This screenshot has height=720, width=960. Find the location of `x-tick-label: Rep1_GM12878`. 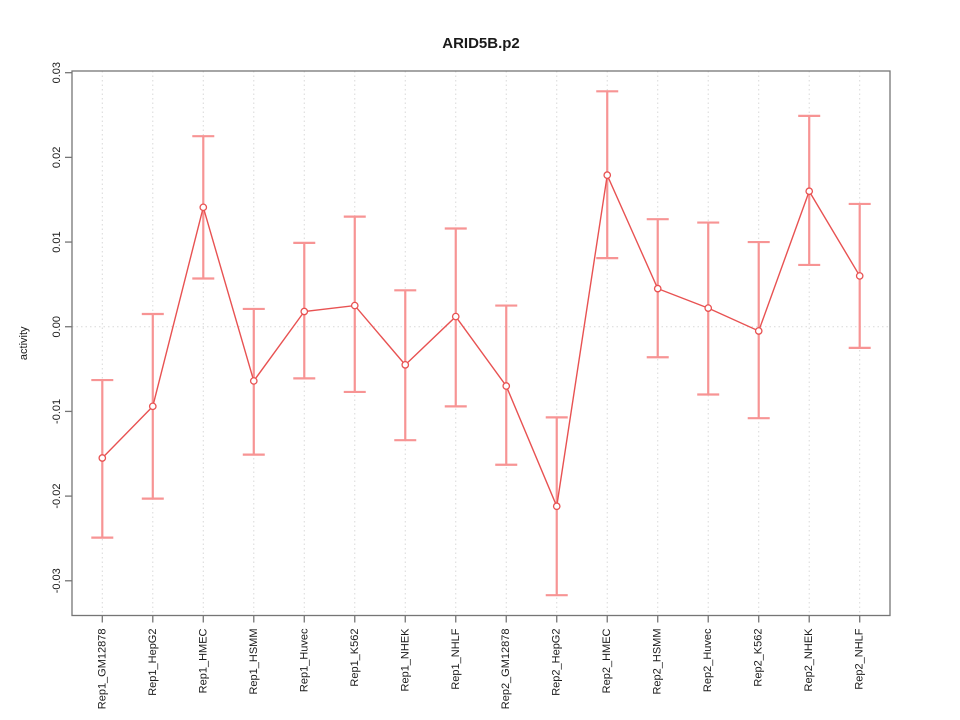

x-tick-label: Rep1_GM12878 is located at coordinates (102, 669).